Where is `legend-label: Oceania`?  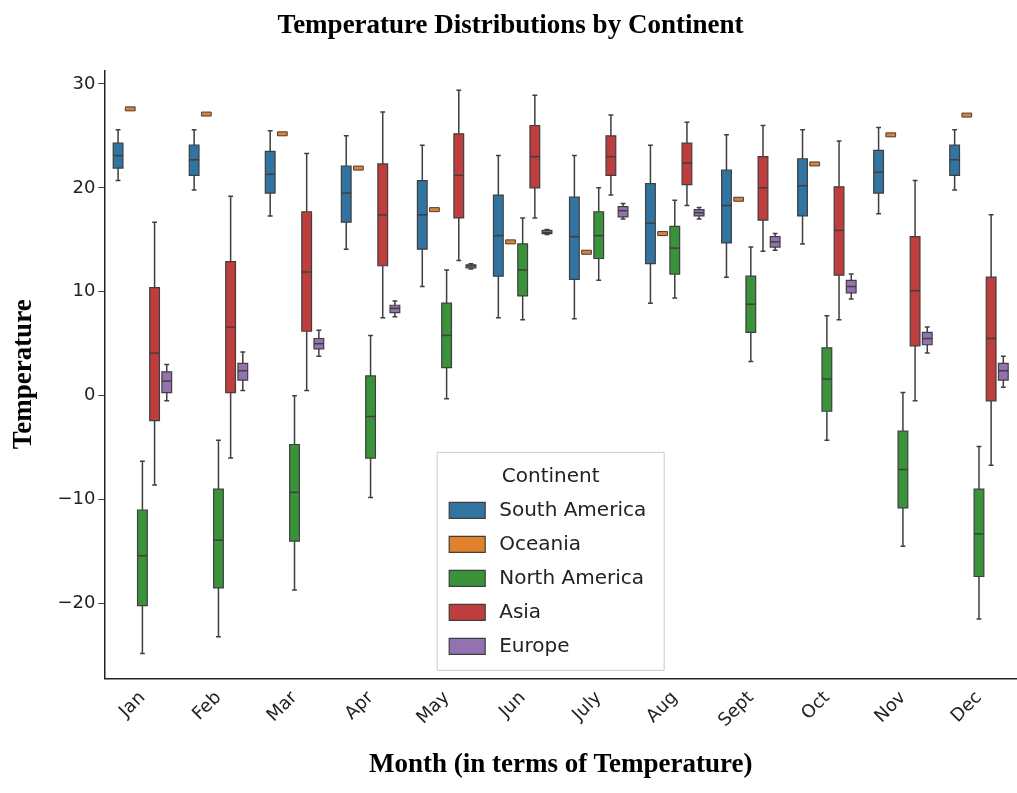
legend-label: Oceania is located at coordinates (540, 542).